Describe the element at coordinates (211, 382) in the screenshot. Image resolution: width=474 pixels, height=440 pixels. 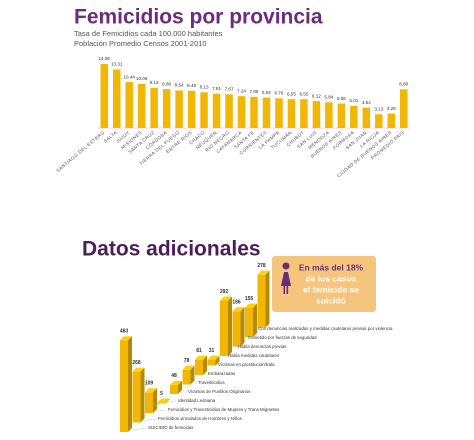
I see `category-label: Travesticidios` at that location.